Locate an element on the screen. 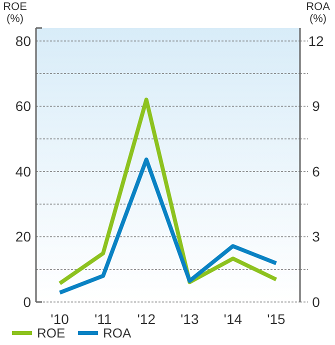 This screenshot has height=345, width=335. legend-label: ROA is located at coordinates (117, 333).